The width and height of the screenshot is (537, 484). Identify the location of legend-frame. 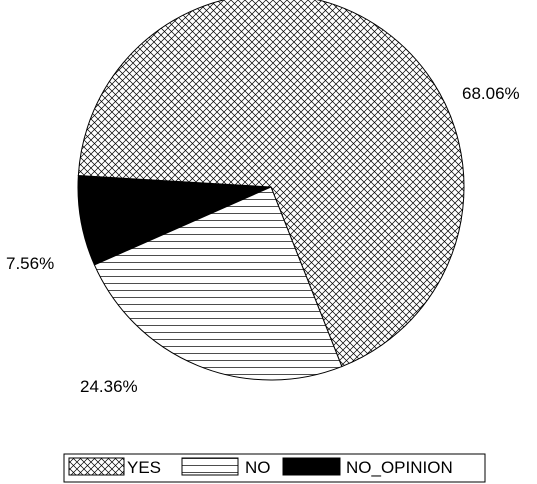
(274, 468).